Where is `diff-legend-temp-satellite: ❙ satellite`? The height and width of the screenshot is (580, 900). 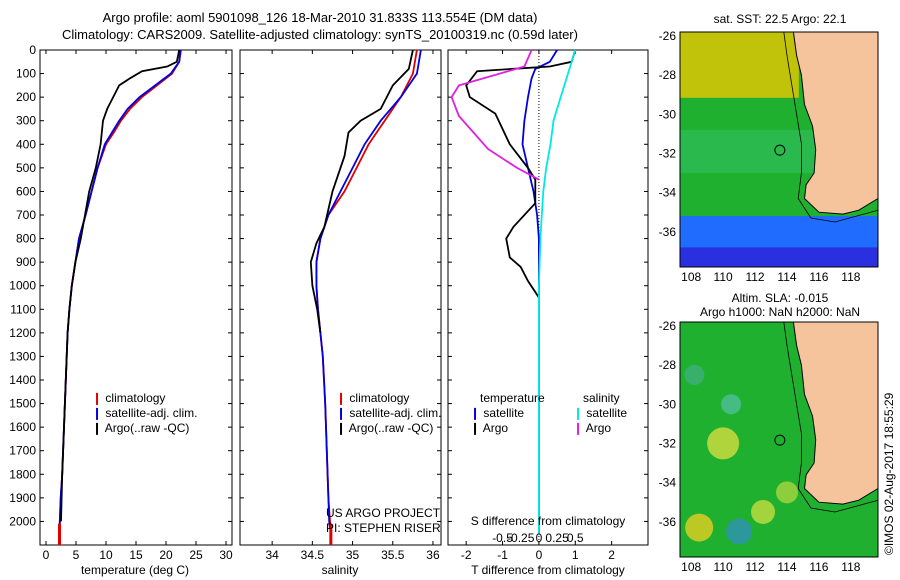 diff-legend-temp-satellite: ❙ satellite is located at coordinates (497, 413).